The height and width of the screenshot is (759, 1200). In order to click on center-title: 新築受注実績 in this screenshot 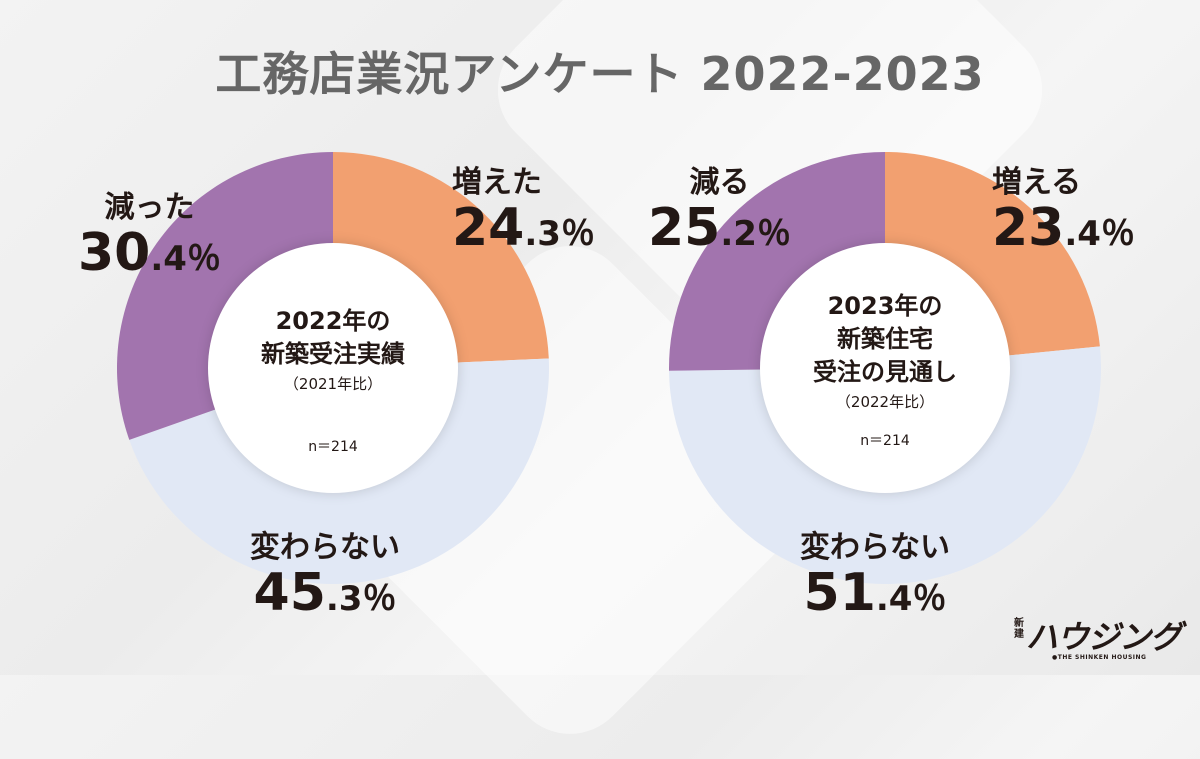, I will do `click(333, 354)`.